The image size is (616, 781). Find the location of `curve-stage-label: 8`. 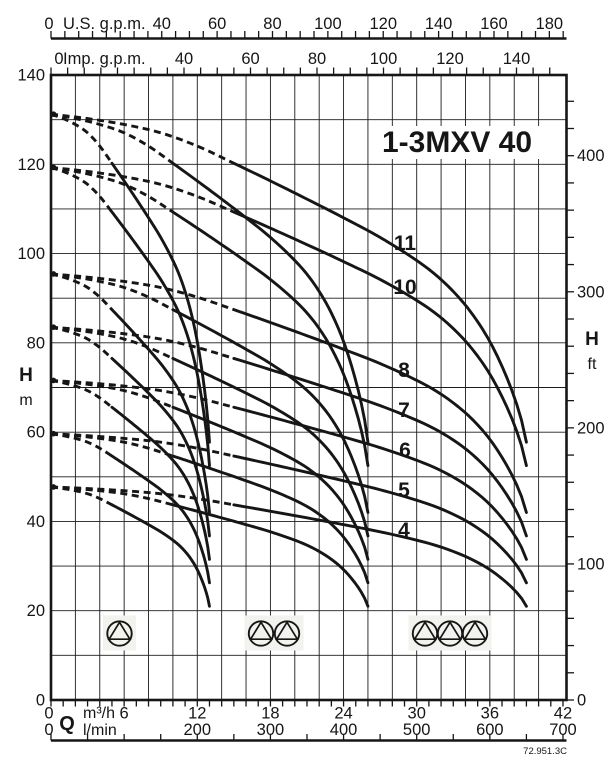

curve-stage-label: 8 is located at coordinates (404, 370).